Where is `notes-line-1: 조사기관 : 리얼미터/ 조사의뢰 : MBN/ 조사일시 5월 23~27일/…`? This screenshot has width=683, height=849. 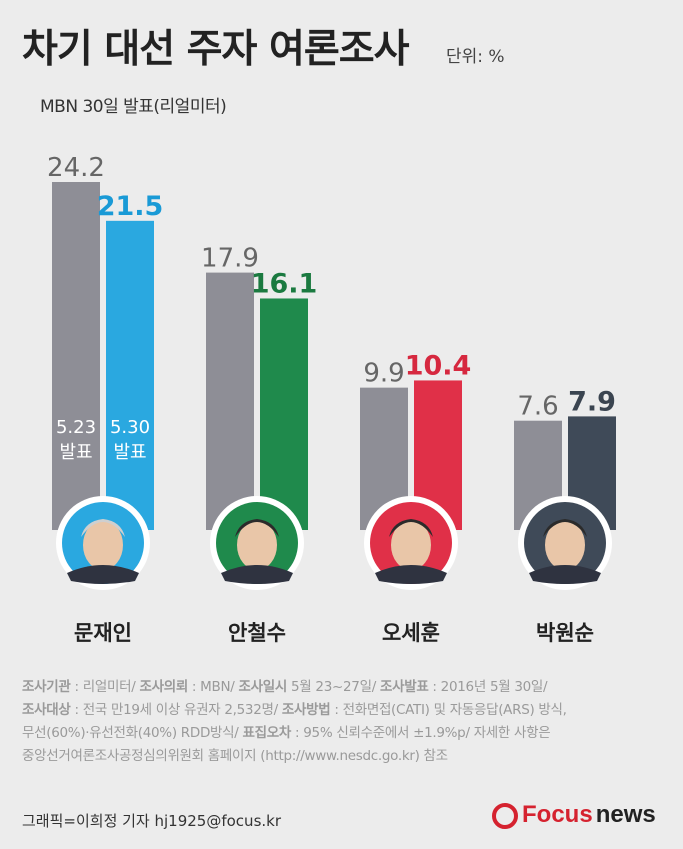 notes-line-1: 조사기관 : 리얼미터/ 조사의뢰 : MBN/ 조사일시 5월 23~27일/… is located at coordinates (285, 687).